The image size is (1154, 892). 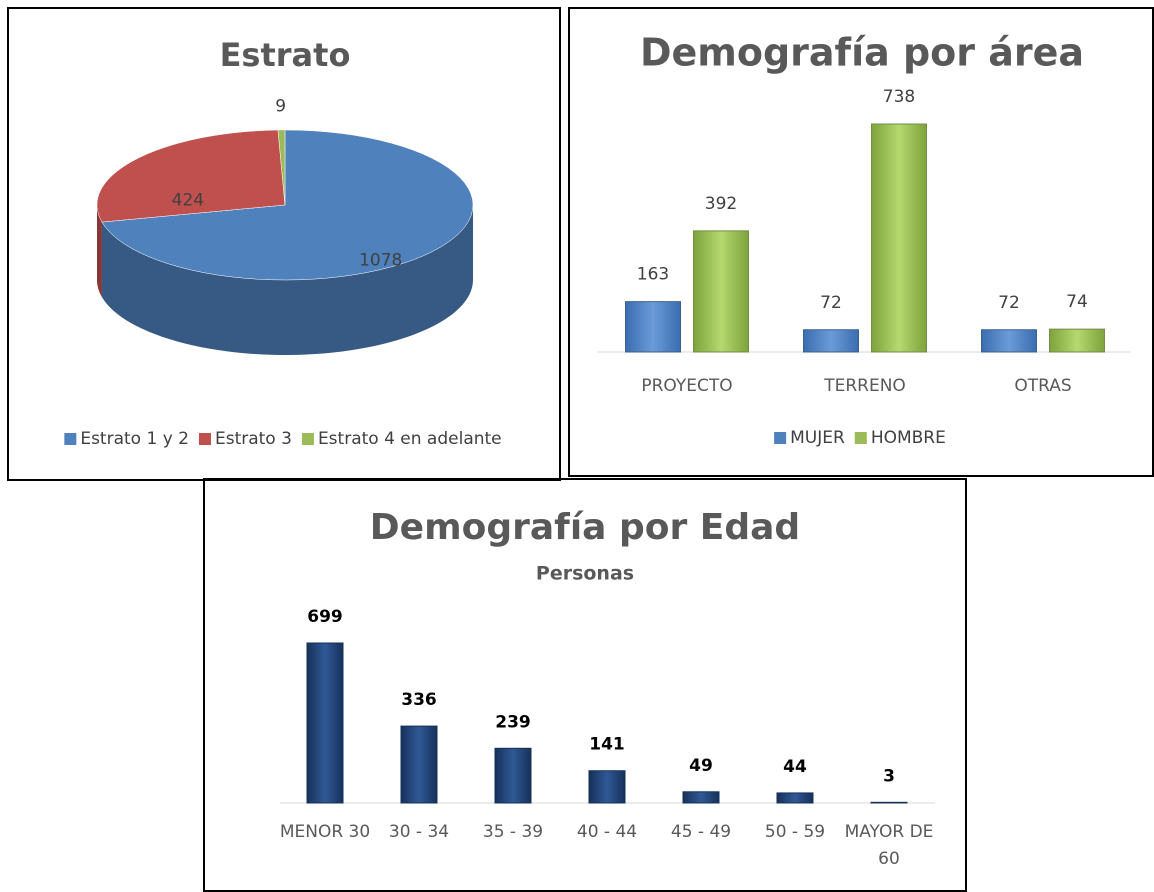 What do you see at coordinates (410, 439) in the screenshot?
I see `legend-label: Estrato 4 en adelante` at bounding box center [410, 439].